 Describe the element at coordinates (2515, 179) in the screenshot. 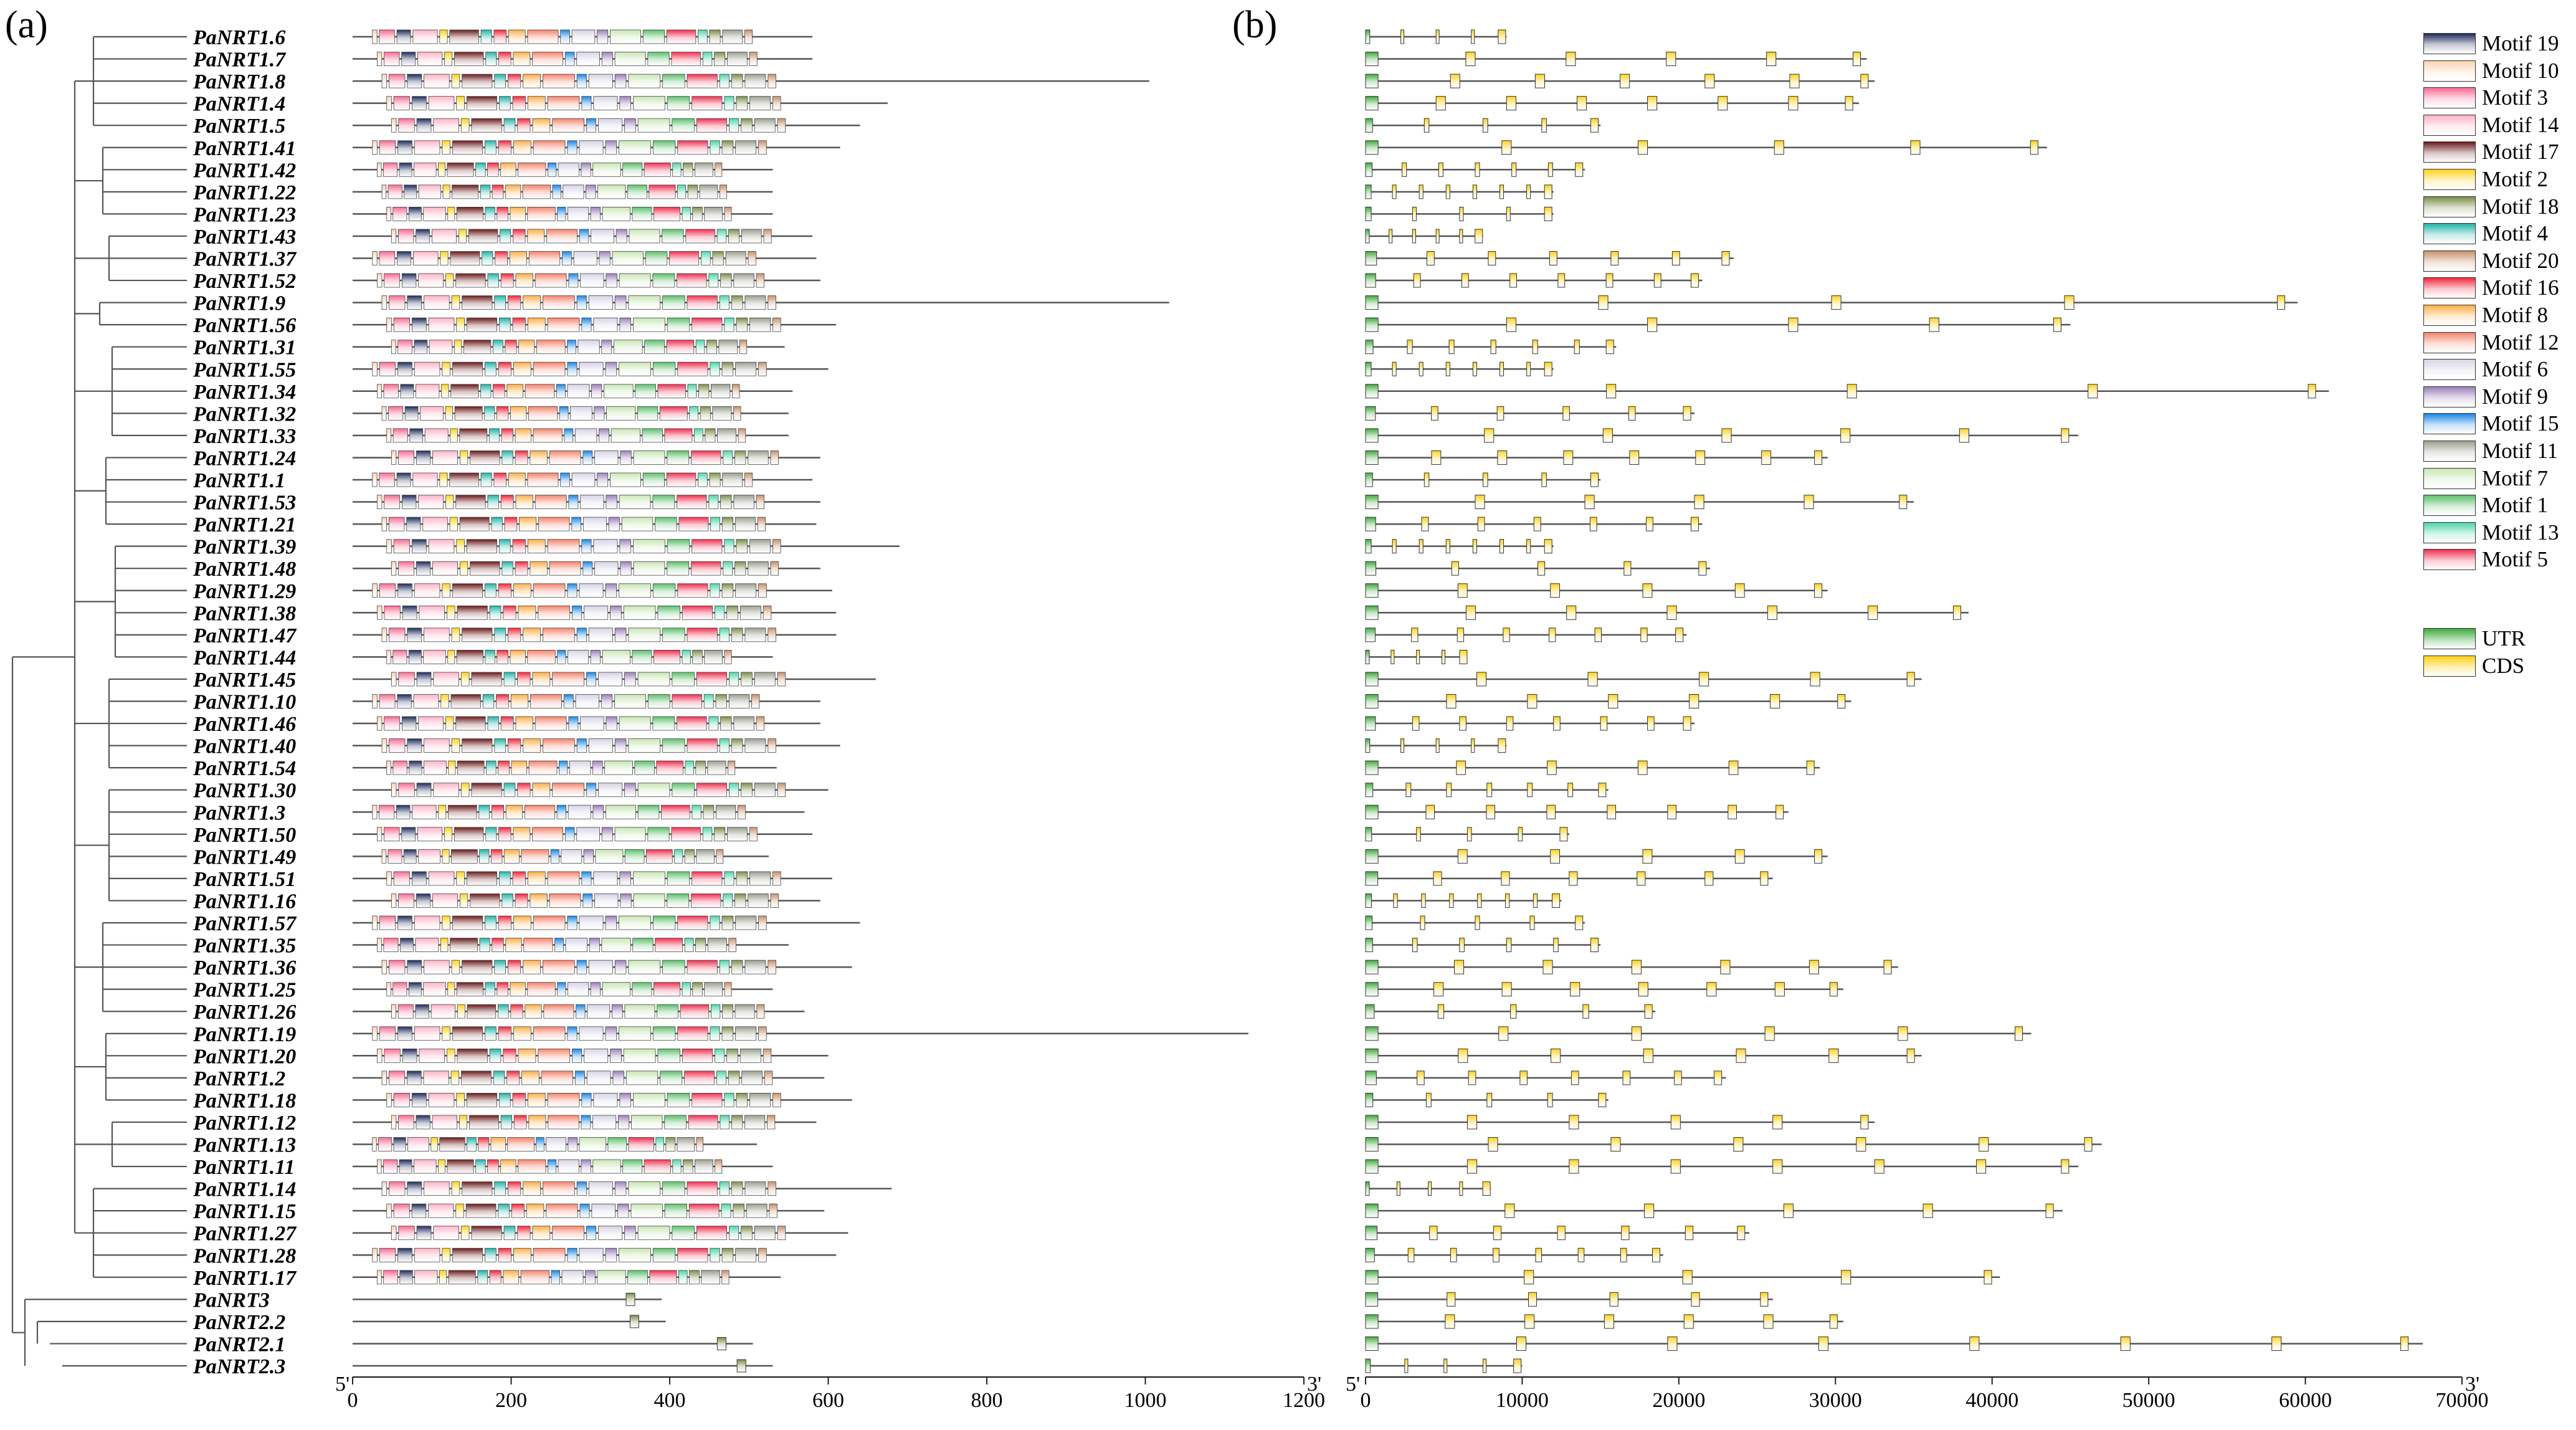

I see `legend-label: Motif 2` at that location.